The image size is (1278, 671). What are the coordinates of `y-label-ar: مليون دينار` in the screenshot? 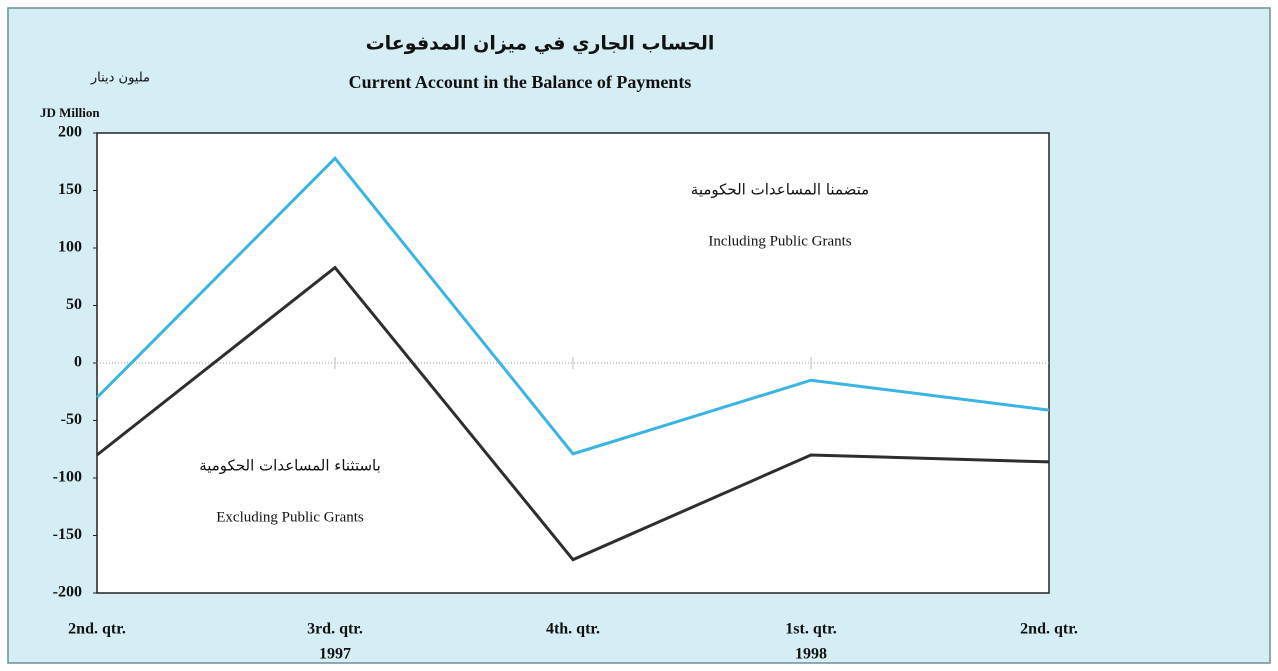 It's located at (120, 78).